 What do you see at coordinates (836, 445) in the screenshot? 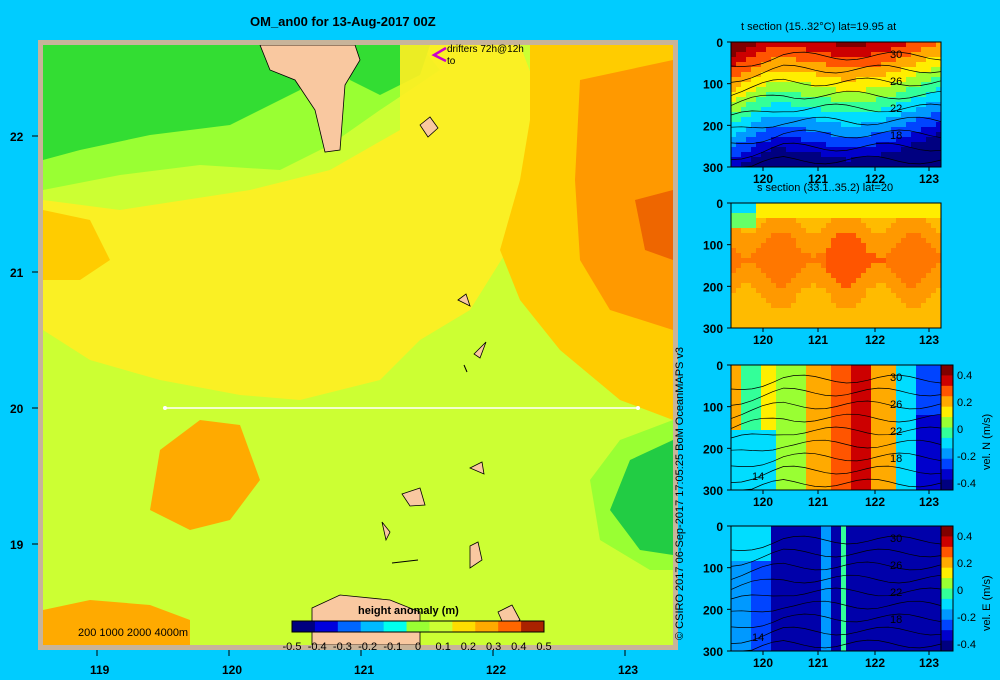
I see `isotherm-contour` at bounding box center [836, 445].